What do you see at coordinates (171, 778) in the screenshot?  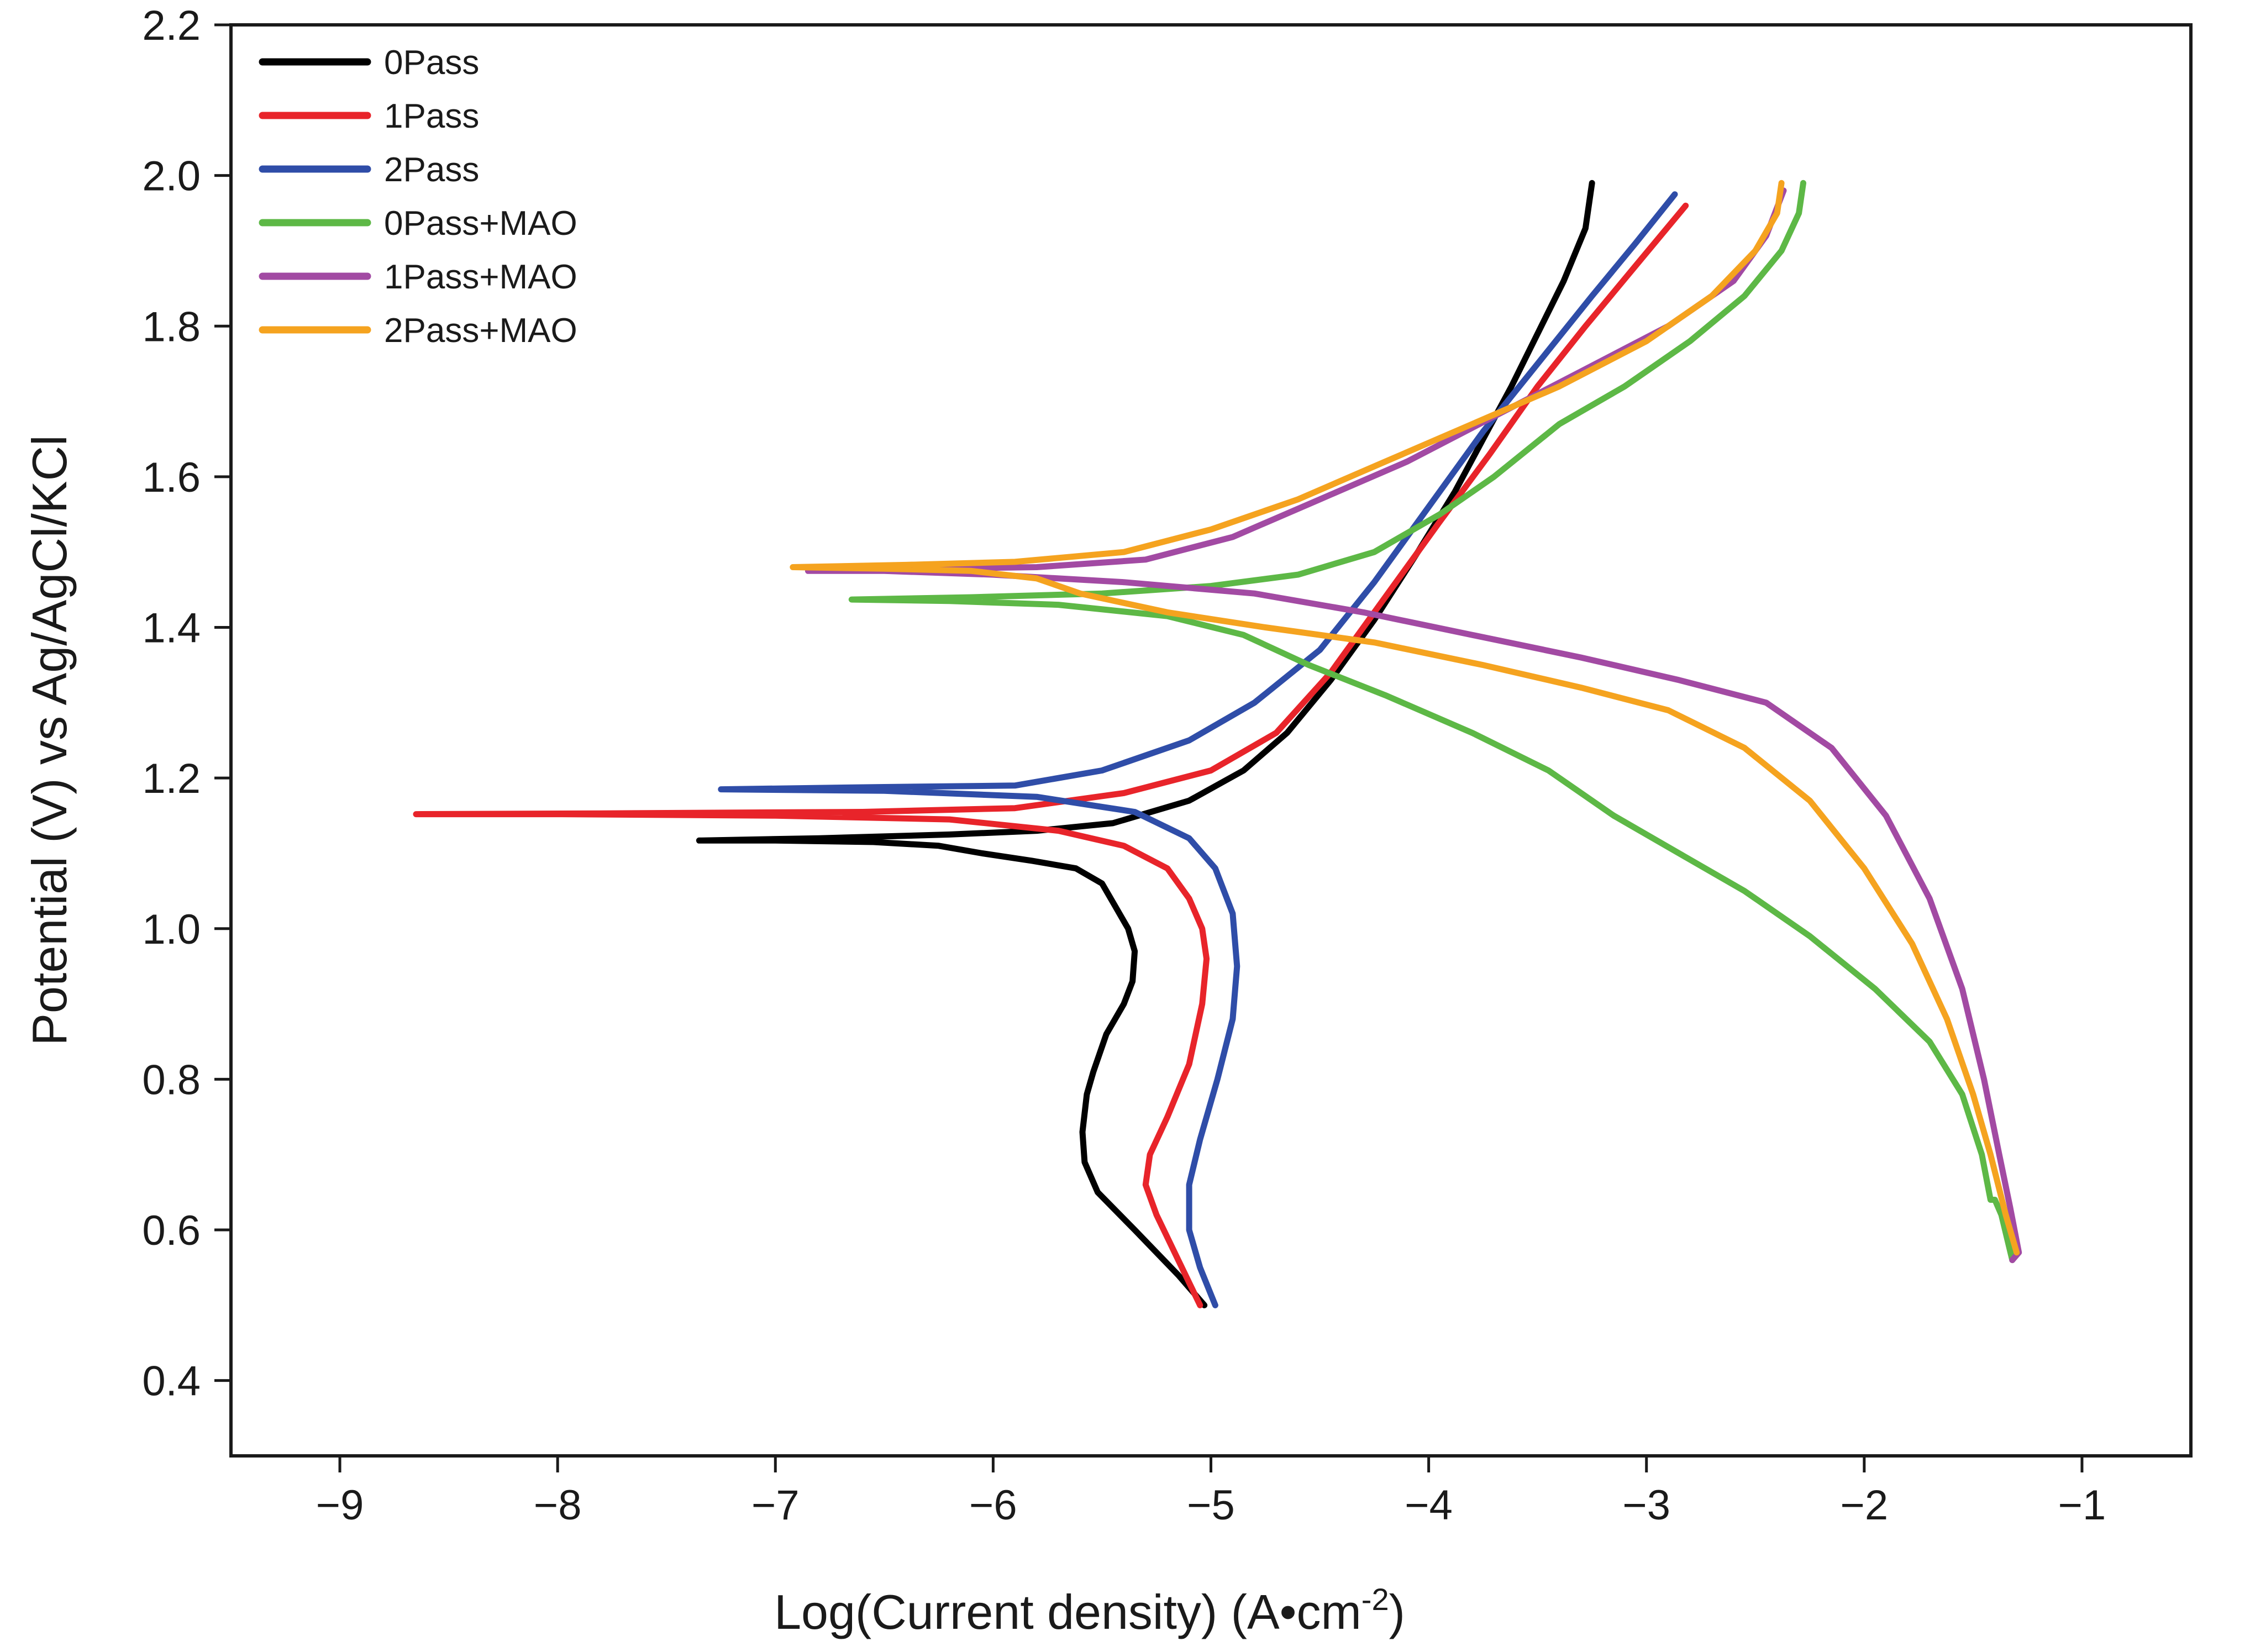 I see `y-tick-label: 1.2` at bounding box center [171, 778].